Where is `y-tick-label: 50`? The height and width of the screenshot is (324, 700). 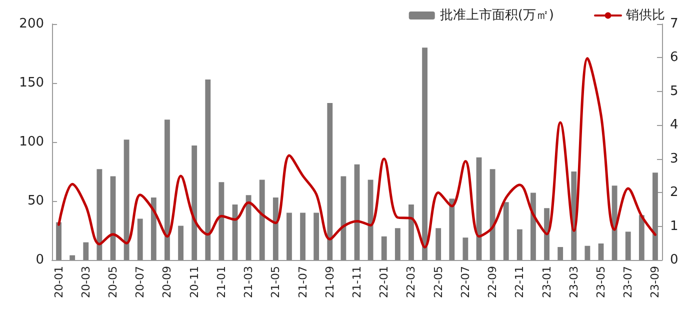 y-tick-label: 50 is located at coordinates (35, 201).